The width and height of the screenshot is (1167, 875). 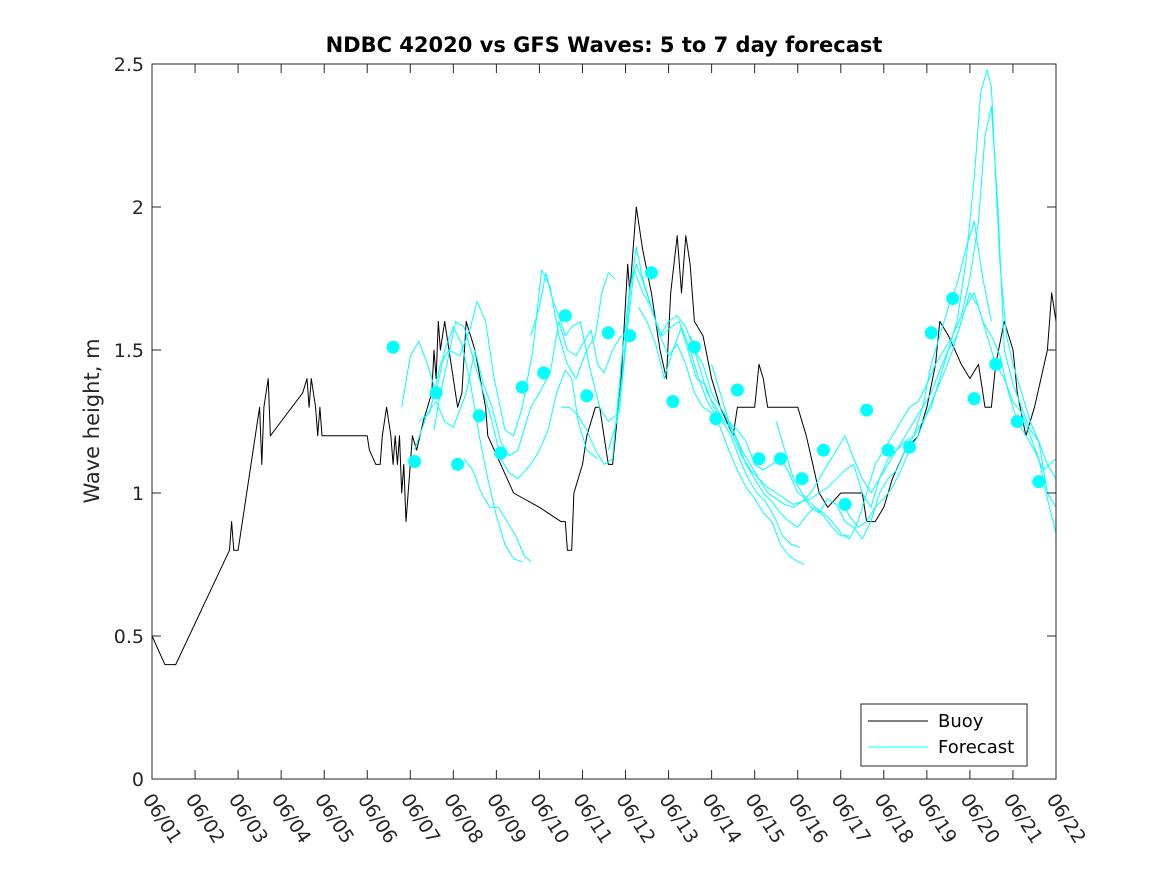 I want to click on legend-box, so click(x=944, y=735).